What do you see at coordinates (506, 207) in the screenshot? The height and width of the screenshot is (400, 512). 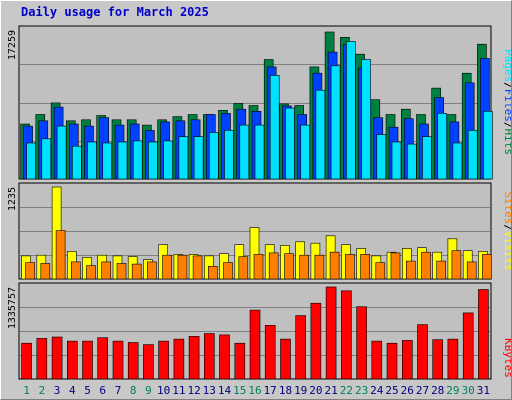 I see `legend-entry: Sites` at bounding box center [506, 207].